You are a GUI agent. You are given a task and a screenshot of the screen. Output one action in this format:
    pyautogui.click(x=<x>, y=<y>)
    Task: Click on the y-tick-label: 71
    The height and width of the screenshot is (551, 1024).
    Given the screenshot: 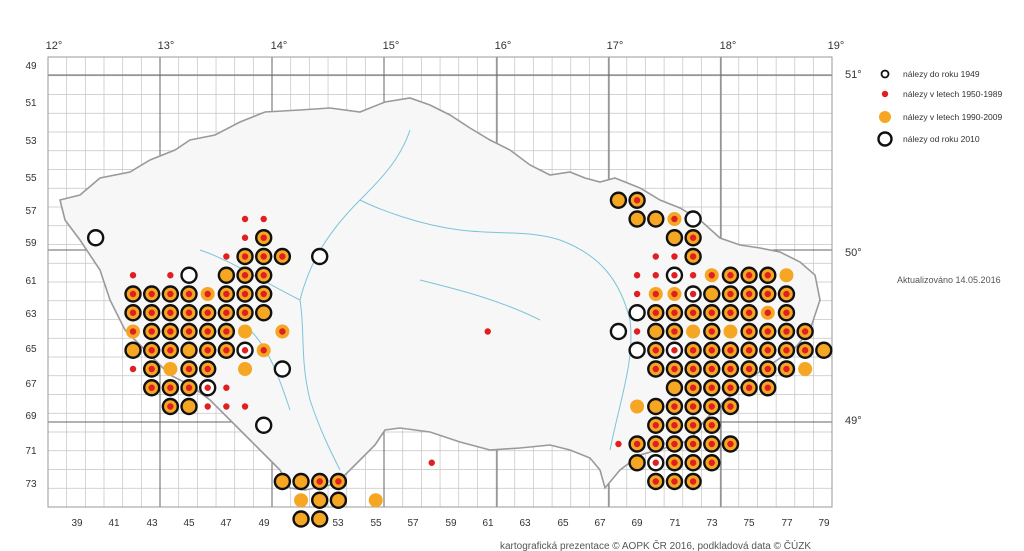 What is the action you would take?
    pyautogui.click(x=31, y=451)
    